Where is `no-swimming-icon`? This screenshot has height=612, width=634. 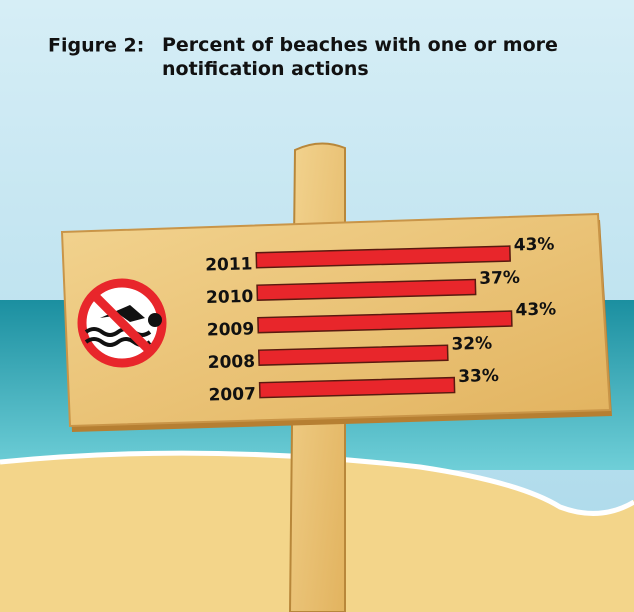
no-swimming-icon is located at coordinates (122, 323).